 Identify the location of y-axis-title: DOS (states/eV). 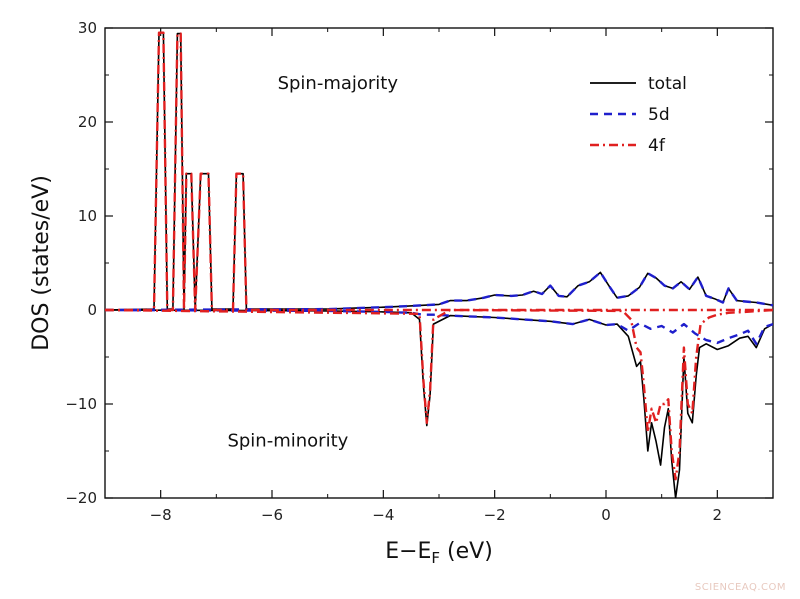
(41, 263).